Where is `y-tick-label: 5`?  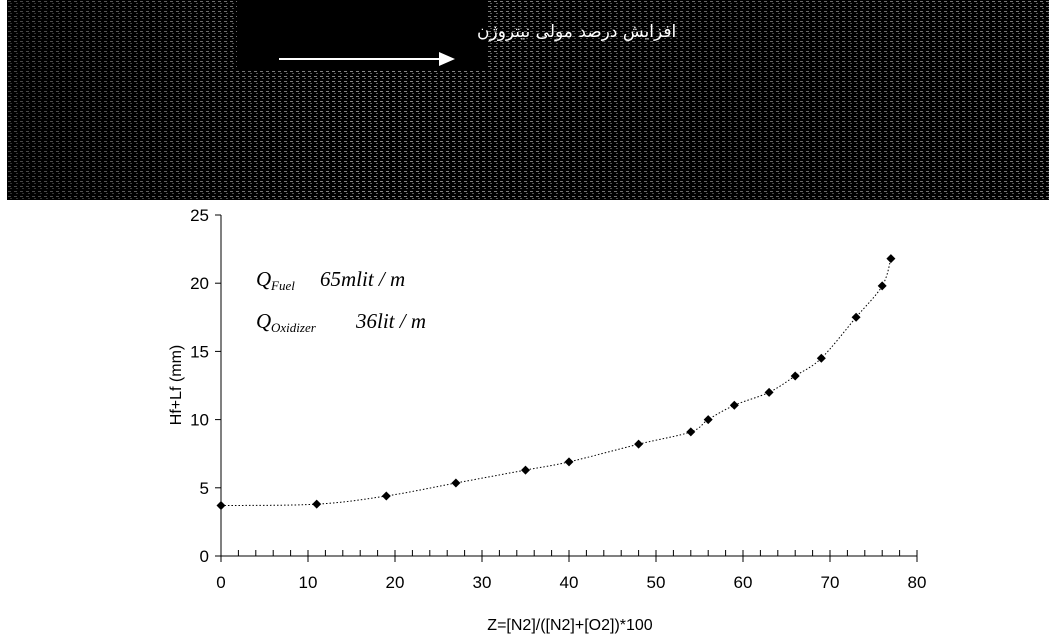
y-tick-label: 5 is located at coordinates (204, 488).